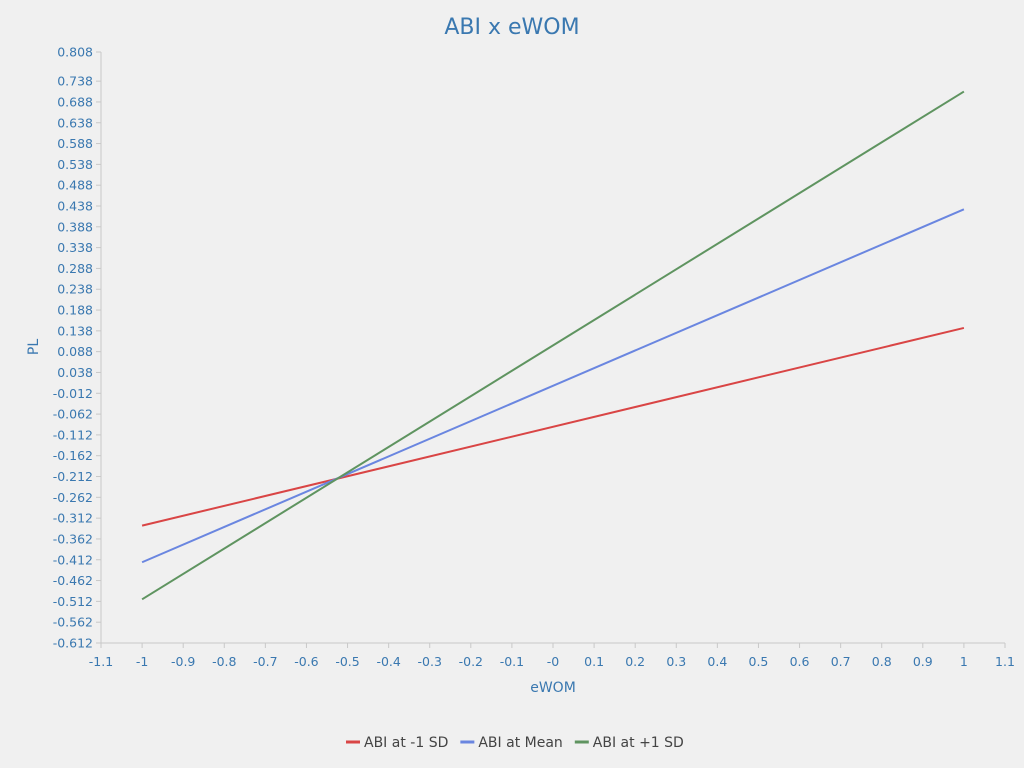 The height and width of the screenshot is (768, 1024). I want to click on x-axis-label: eWOM, so click(553, 688).